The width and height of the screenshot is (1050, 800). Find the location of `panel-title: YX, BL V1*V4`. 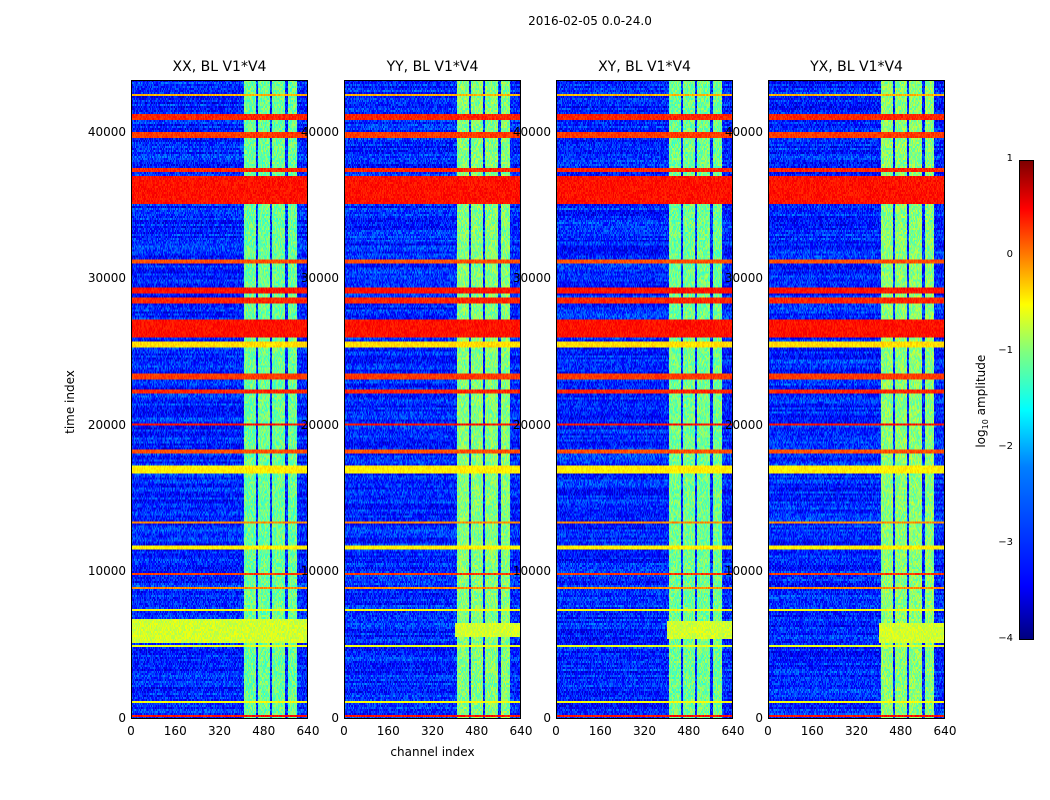

panel-title: YX, BL V1*V4 is located at coordinates (856, 67).